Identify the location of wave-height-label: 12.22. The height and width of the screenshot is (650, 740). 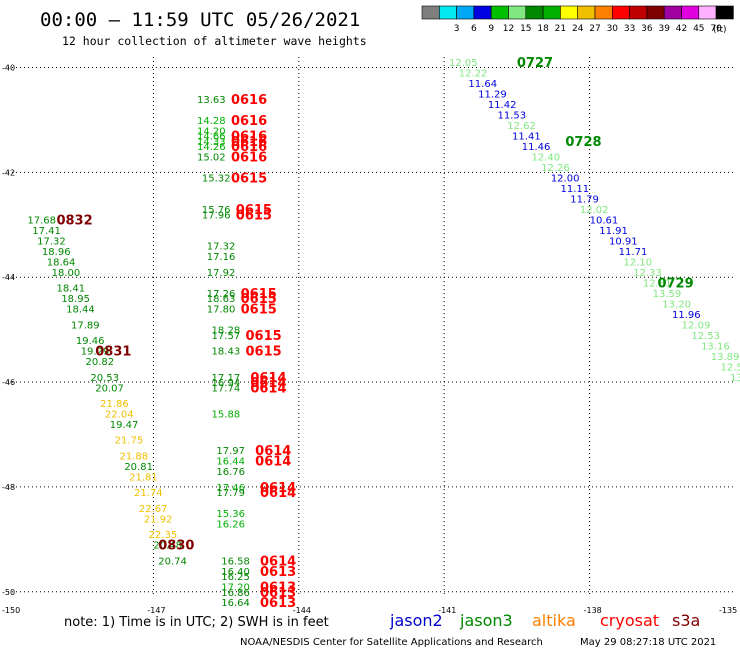
(473, 74).